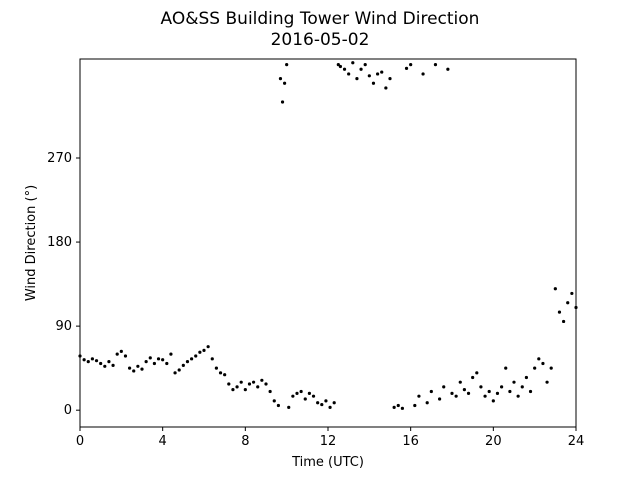 The image size is (640, 484). I want to click on y-tick-label: 90, so click(63, 326).